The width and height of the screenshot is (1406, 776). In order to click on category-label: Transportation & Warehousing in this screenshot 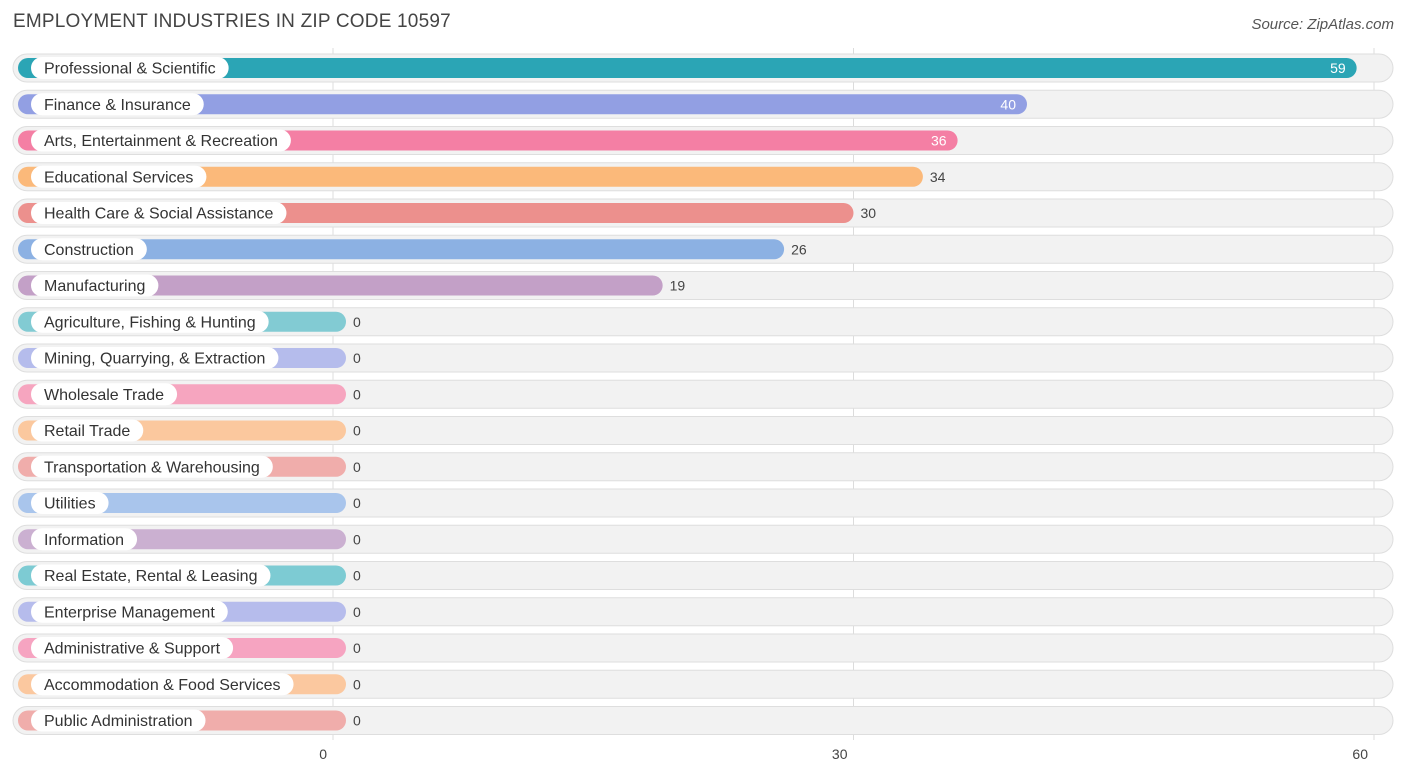, I will do `click(152, 467)`.